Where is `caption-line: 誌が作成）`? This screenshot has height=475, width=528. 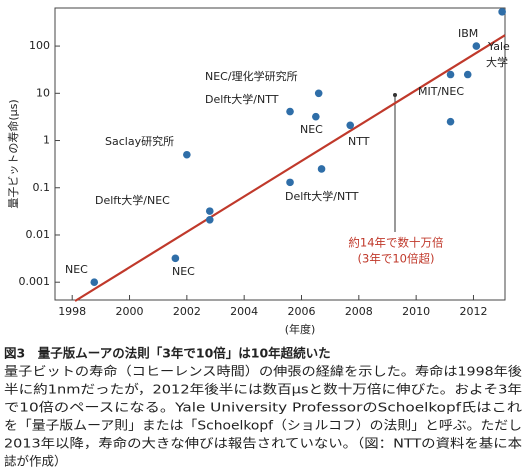 caption-line: 誌が作成） is located at coordinates (35, 461).